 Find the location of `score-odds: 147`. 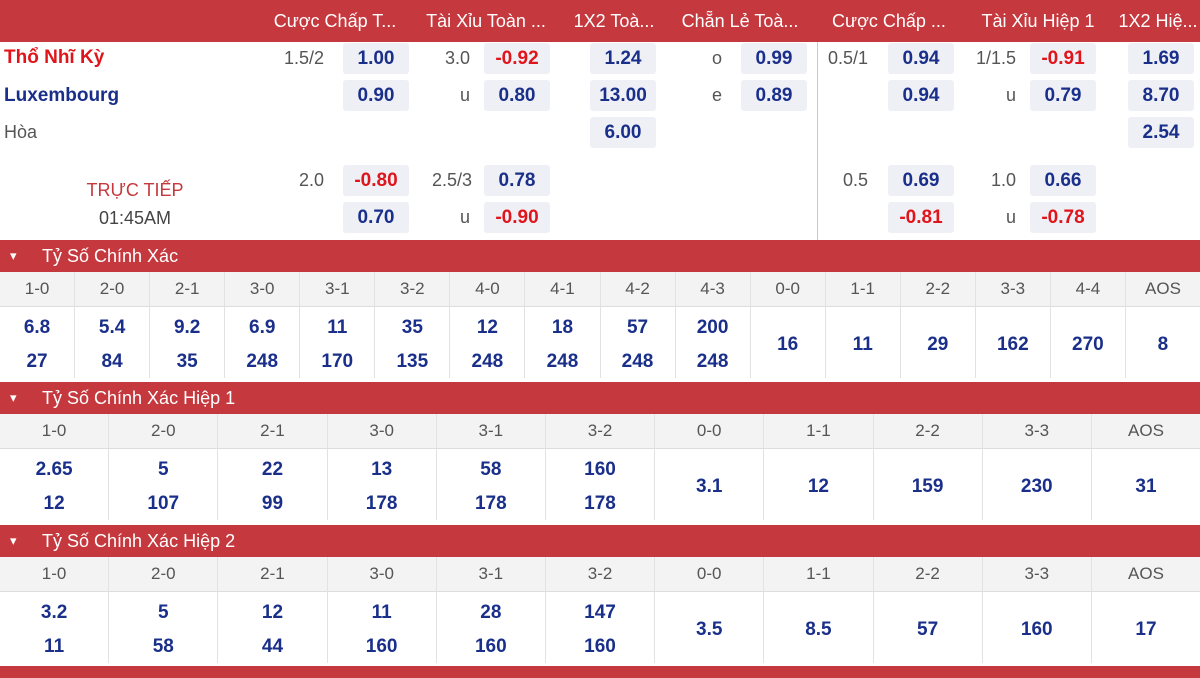

score-odds: 147 is located at coordinates (600, 612).